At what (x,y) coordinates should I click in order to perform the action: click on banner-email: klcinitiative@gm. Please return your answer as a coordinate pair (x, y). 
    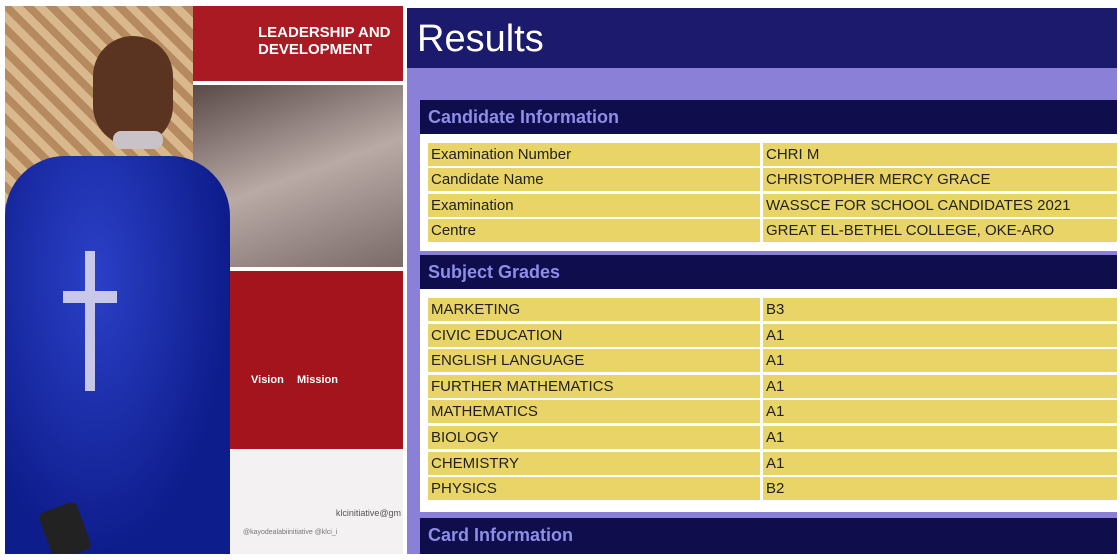
    Looking at the image, I should click on (368, 513).